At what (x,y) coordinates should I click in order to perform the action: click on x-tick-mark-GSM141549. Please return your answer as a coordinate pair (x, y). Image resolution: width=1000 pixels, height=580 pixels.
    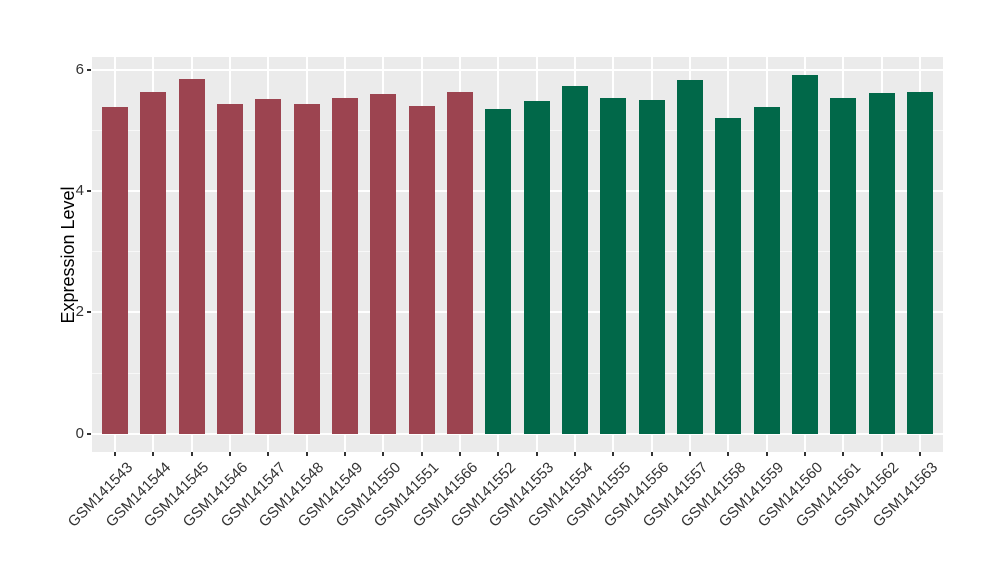
    Looking at the image, I should click on (345, 454).